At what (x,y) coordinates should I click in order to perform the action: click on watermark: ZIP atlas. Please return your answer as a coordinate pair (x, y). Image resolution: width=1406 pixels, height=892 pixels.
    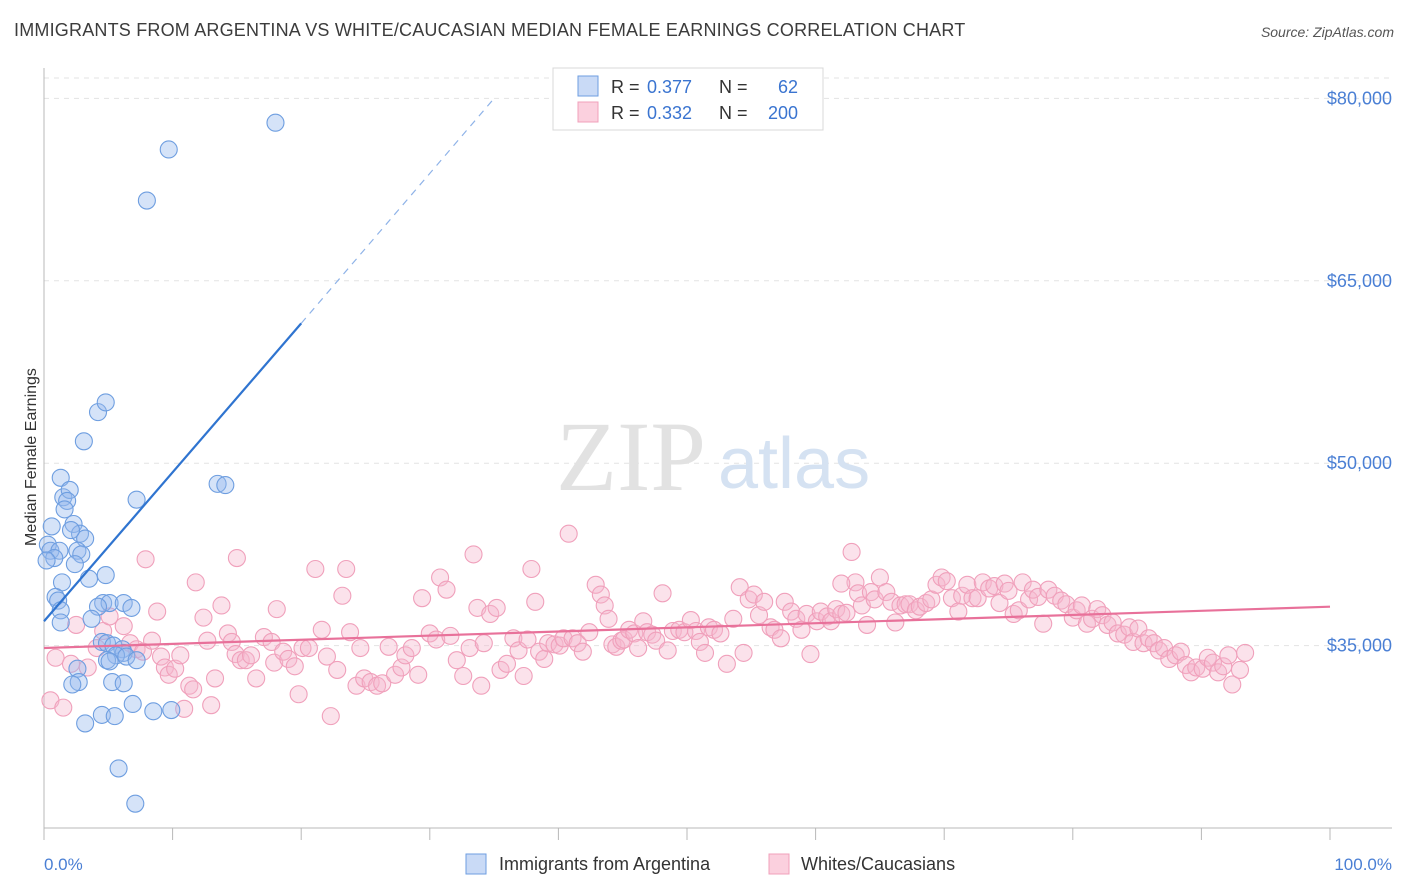
    Looking at the image, I should click on (713, 456).